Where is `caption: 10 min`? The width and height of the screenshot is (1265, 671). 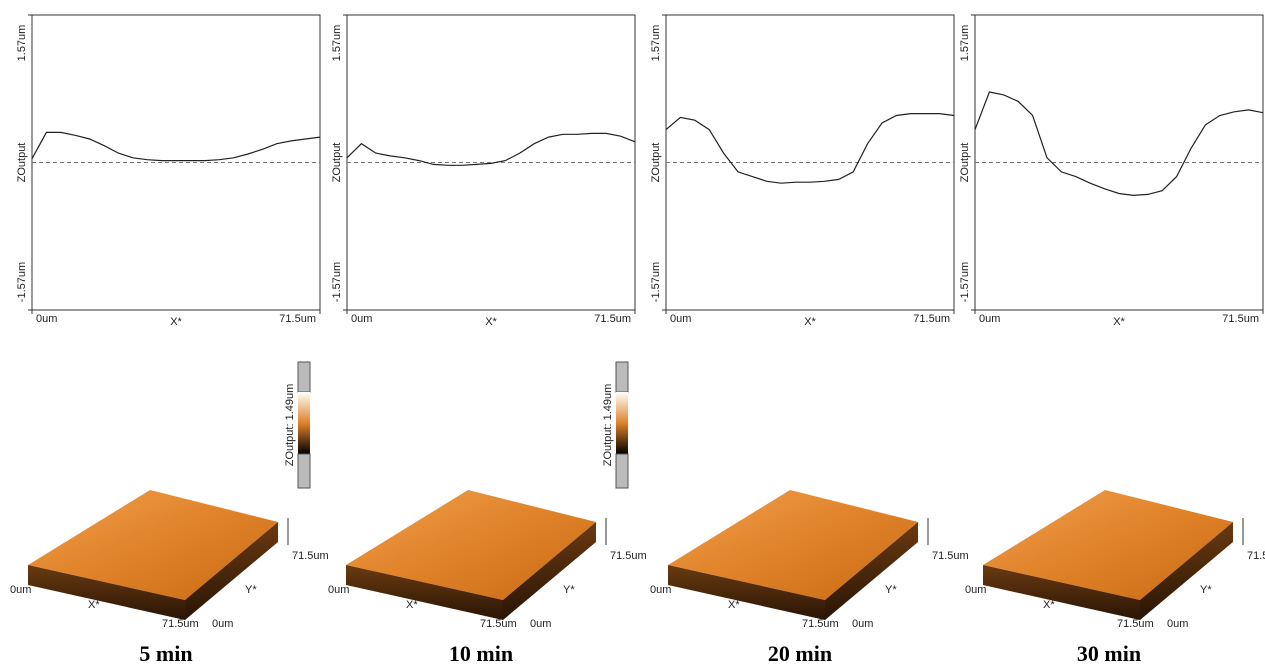 caption: 10 min is located at coordinates (481, 653).